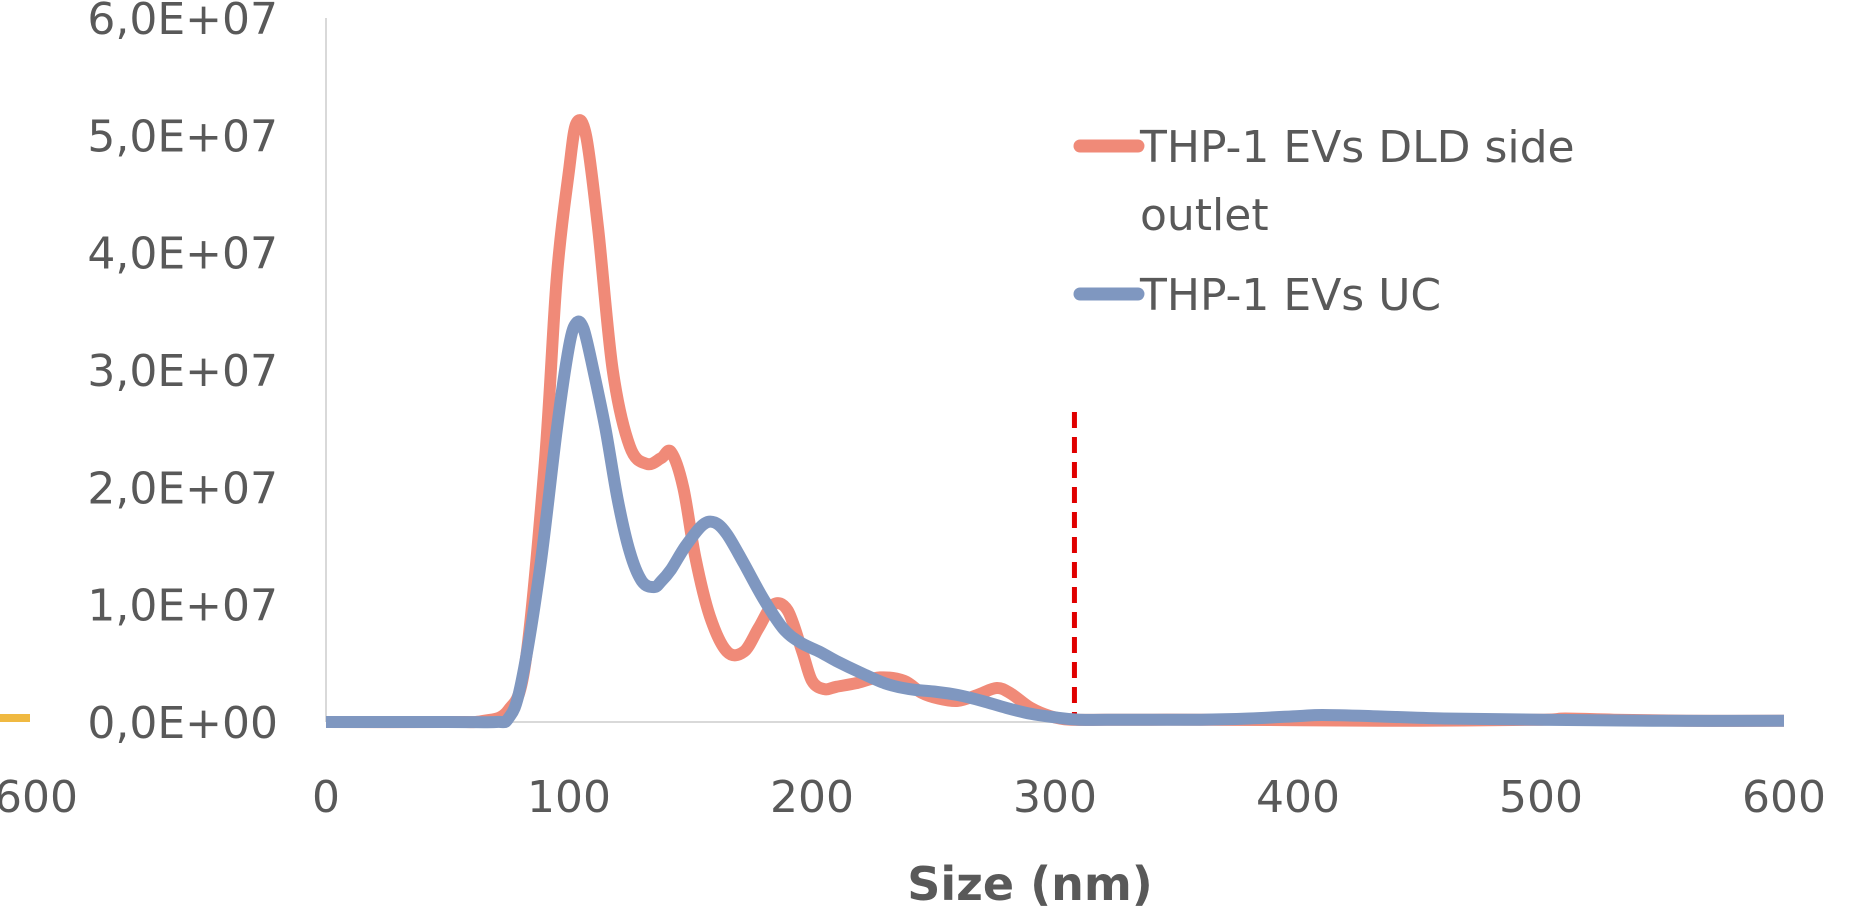 Image resolution: width=1862 pixels, height=910 pixels. What do you see at coordinates (1298, 797) in the screenshot?
I see `x-tick-label: 400` at bounding box center [1298, 797].